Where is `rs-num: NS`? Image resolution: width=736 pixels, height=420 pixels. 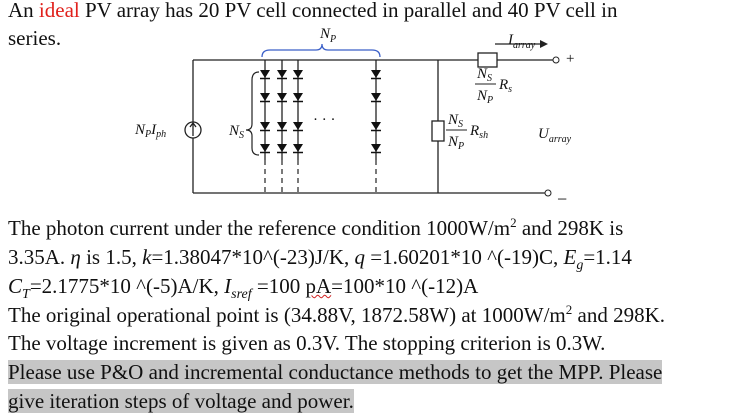 rs-num: NS is located at coordinates (484, 75).